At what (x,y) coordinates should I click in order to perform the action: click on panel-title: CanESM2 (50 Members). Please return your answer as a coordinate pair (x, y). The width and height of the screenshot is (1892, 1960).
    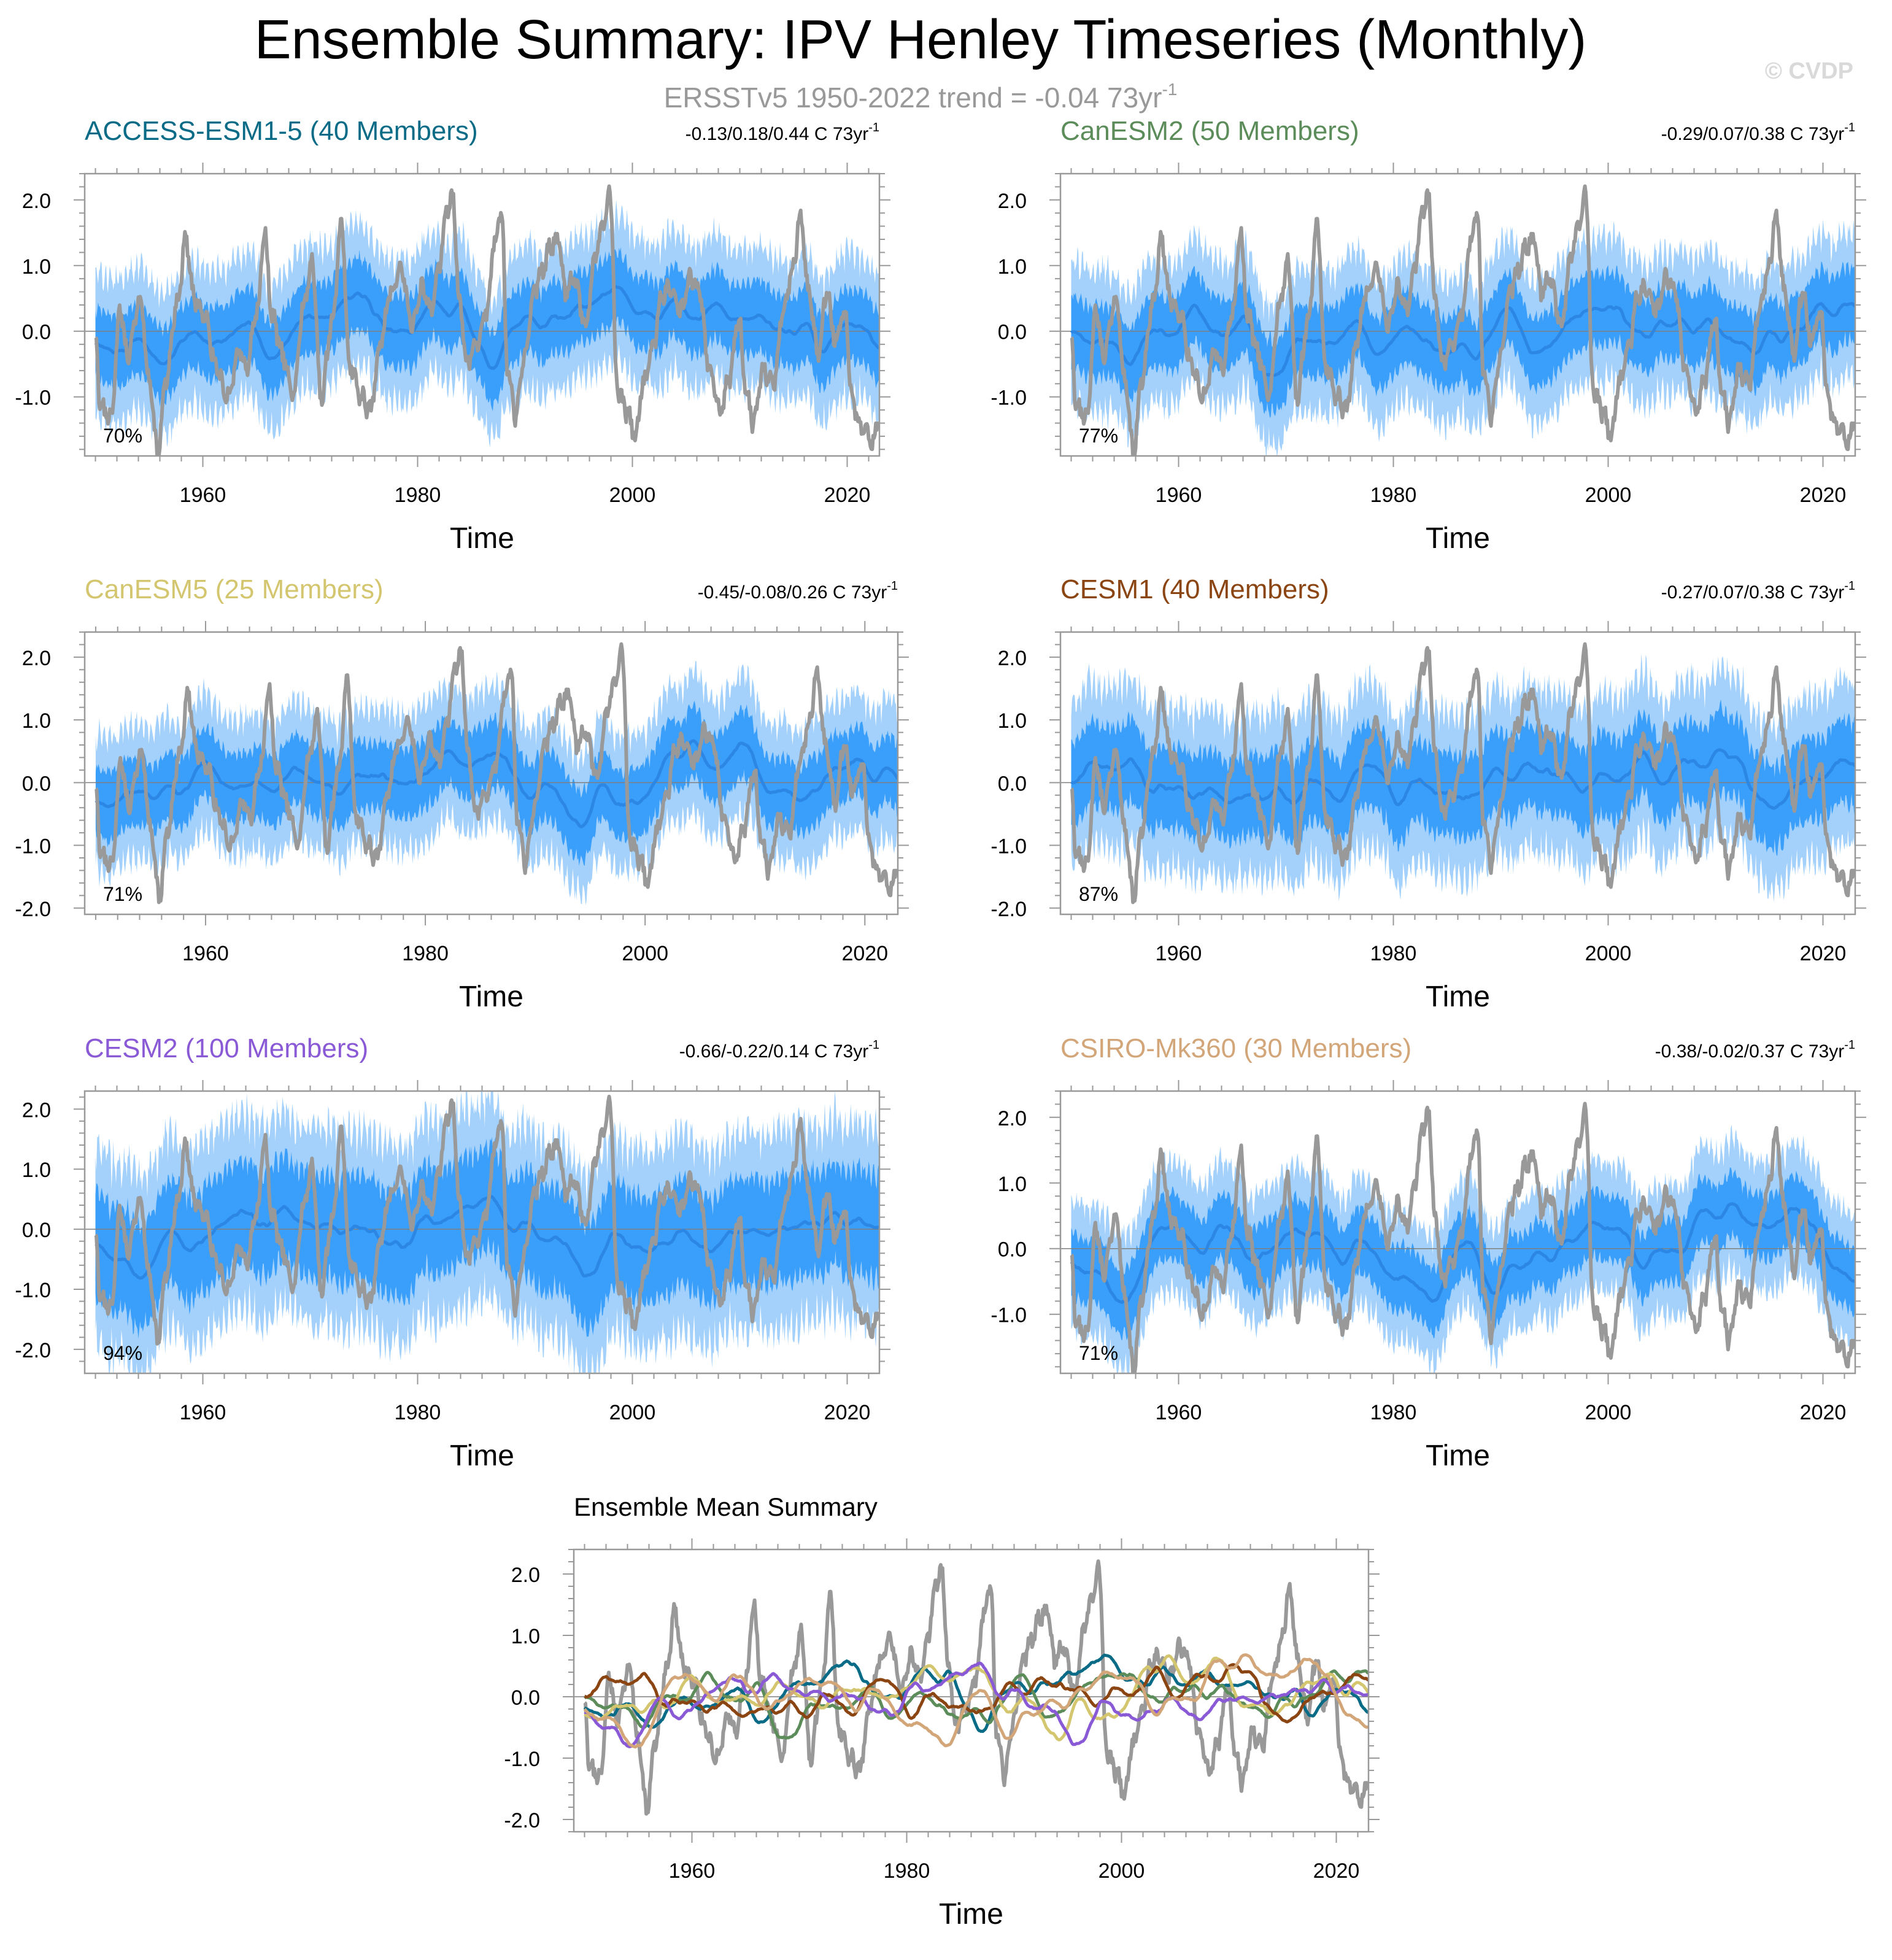
    Looking at the image, I should click on (1209, 131).